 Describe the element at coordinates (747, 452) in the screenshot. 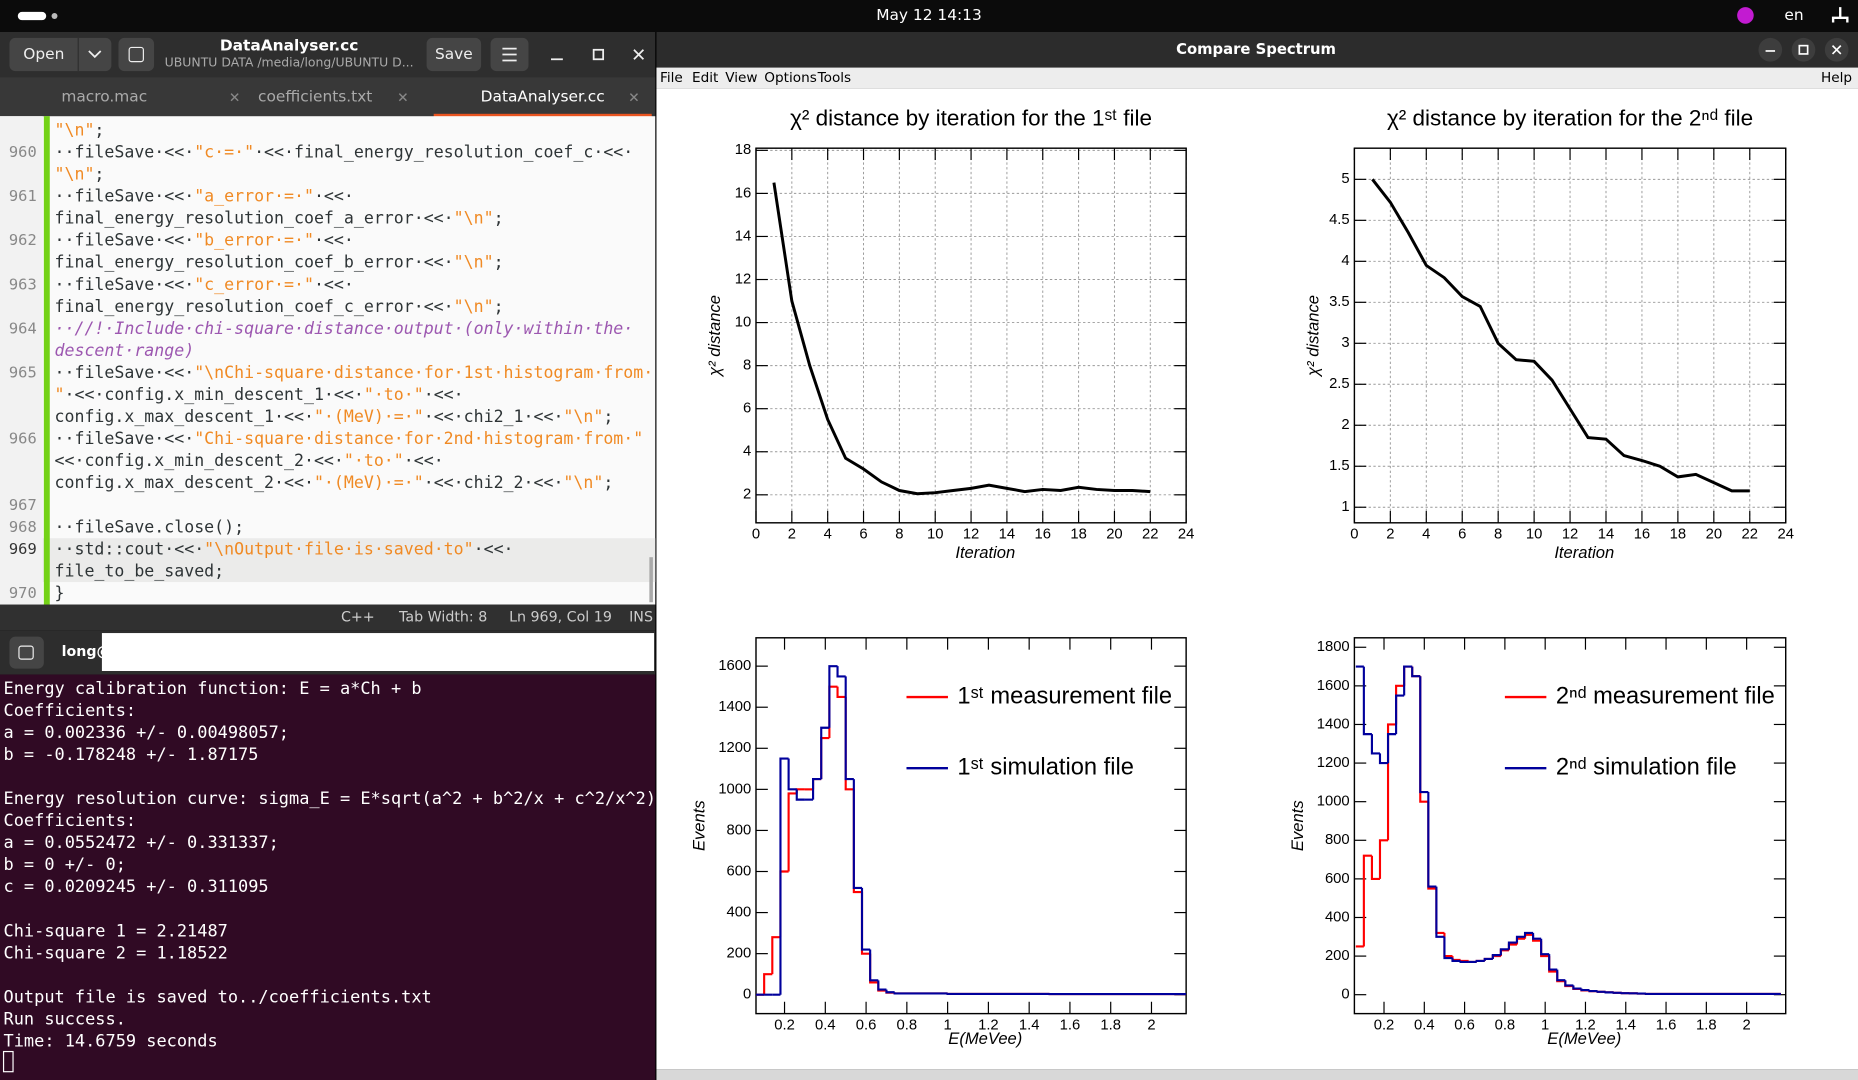

I see `y-tick-label: 4` at that location.